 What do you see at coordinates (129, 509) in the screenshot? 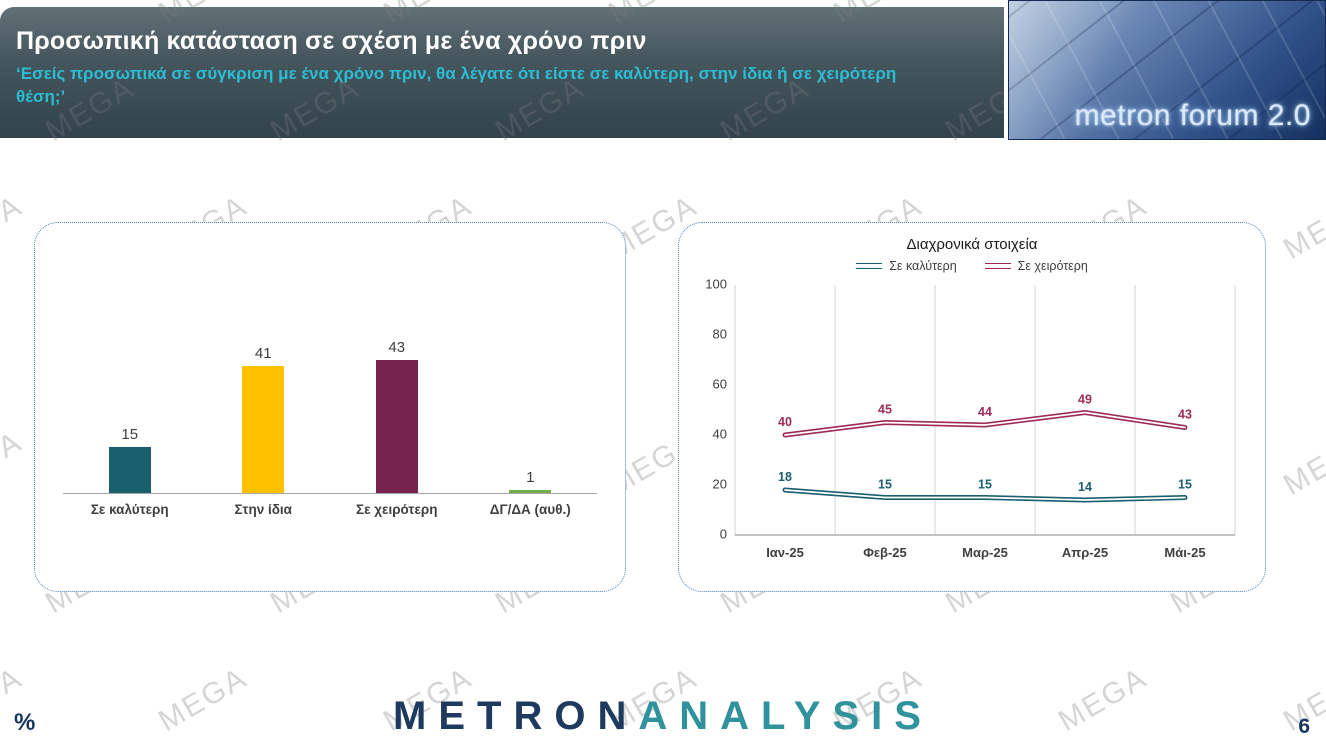
I see `bar-category-label: Σε καλύτερη` at bounding box center [129, 509].